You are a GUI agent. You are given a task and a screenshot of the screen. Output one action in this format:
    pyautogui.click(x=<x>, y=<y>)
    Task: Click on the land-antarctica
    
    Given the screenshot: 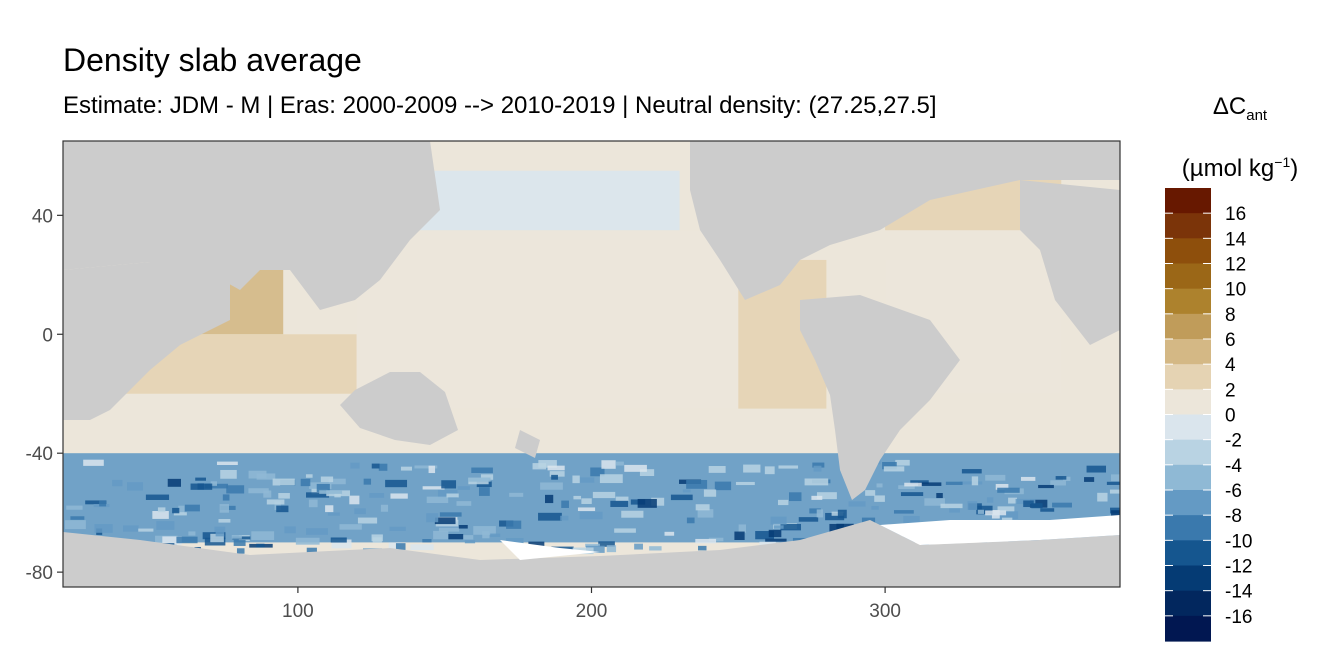 What is the action you would take?
    pyautogui.click(x=591, y=553)
    